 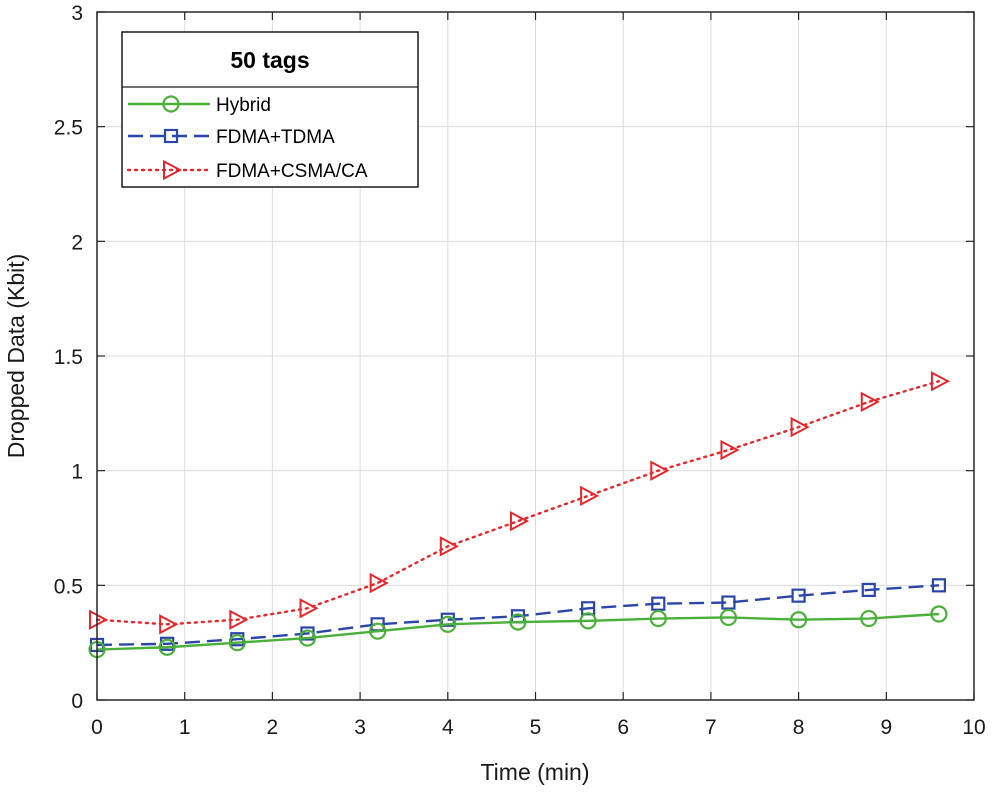 What do you see at coordinates (799, 727) in the screenshot?
I see `x-tick-label: 8` at bounding box center [799, 727].